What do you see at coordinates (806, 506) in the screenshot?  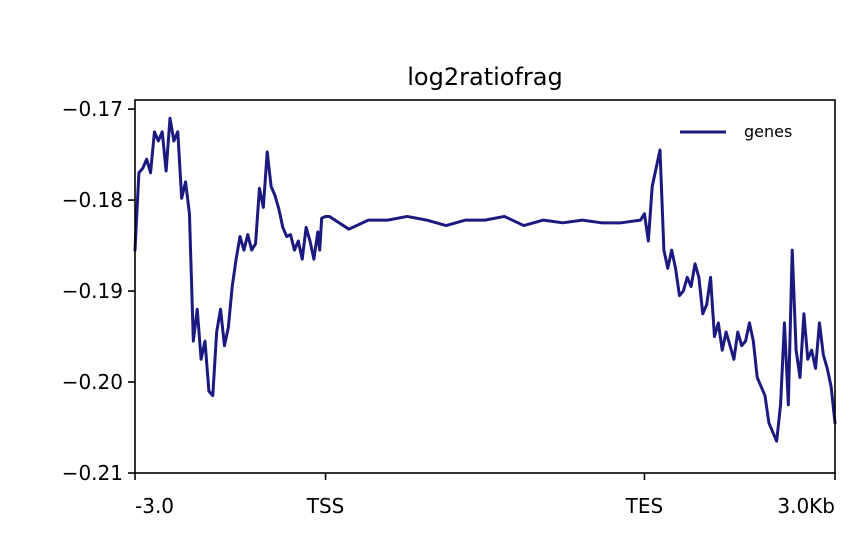 I see `x-tick-label: 3.0Kb` at bounding box center [806, 506].